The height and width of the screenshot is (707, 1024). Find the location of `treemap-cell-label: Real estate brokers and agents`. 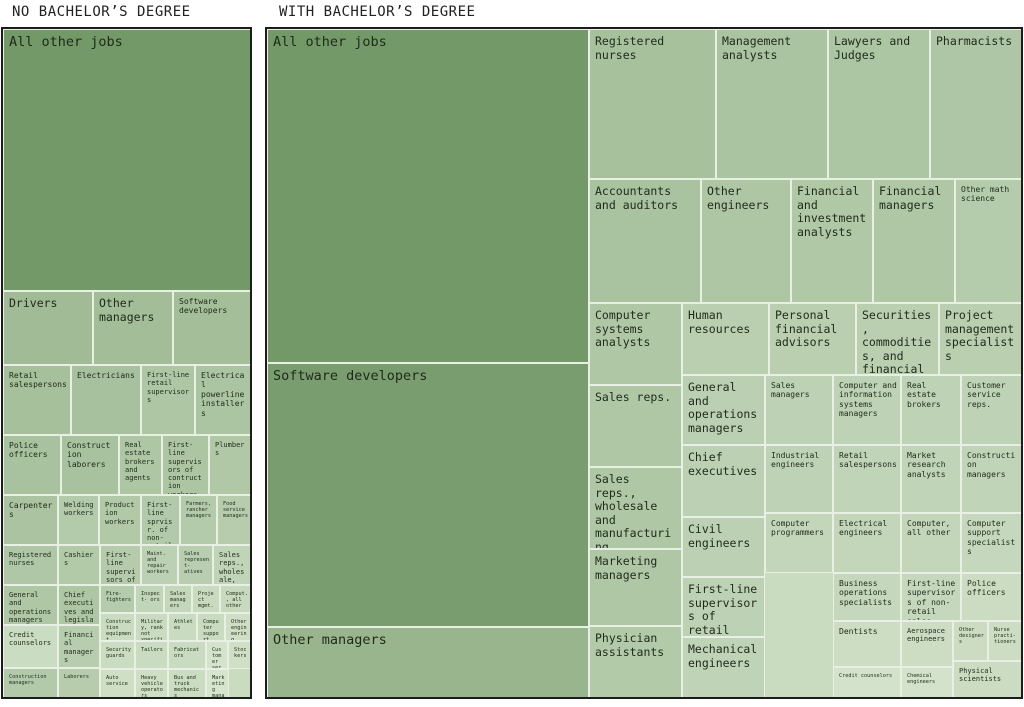

treemap-cell-label: Real estate brokers and agents is located at coordinates (140, 461).